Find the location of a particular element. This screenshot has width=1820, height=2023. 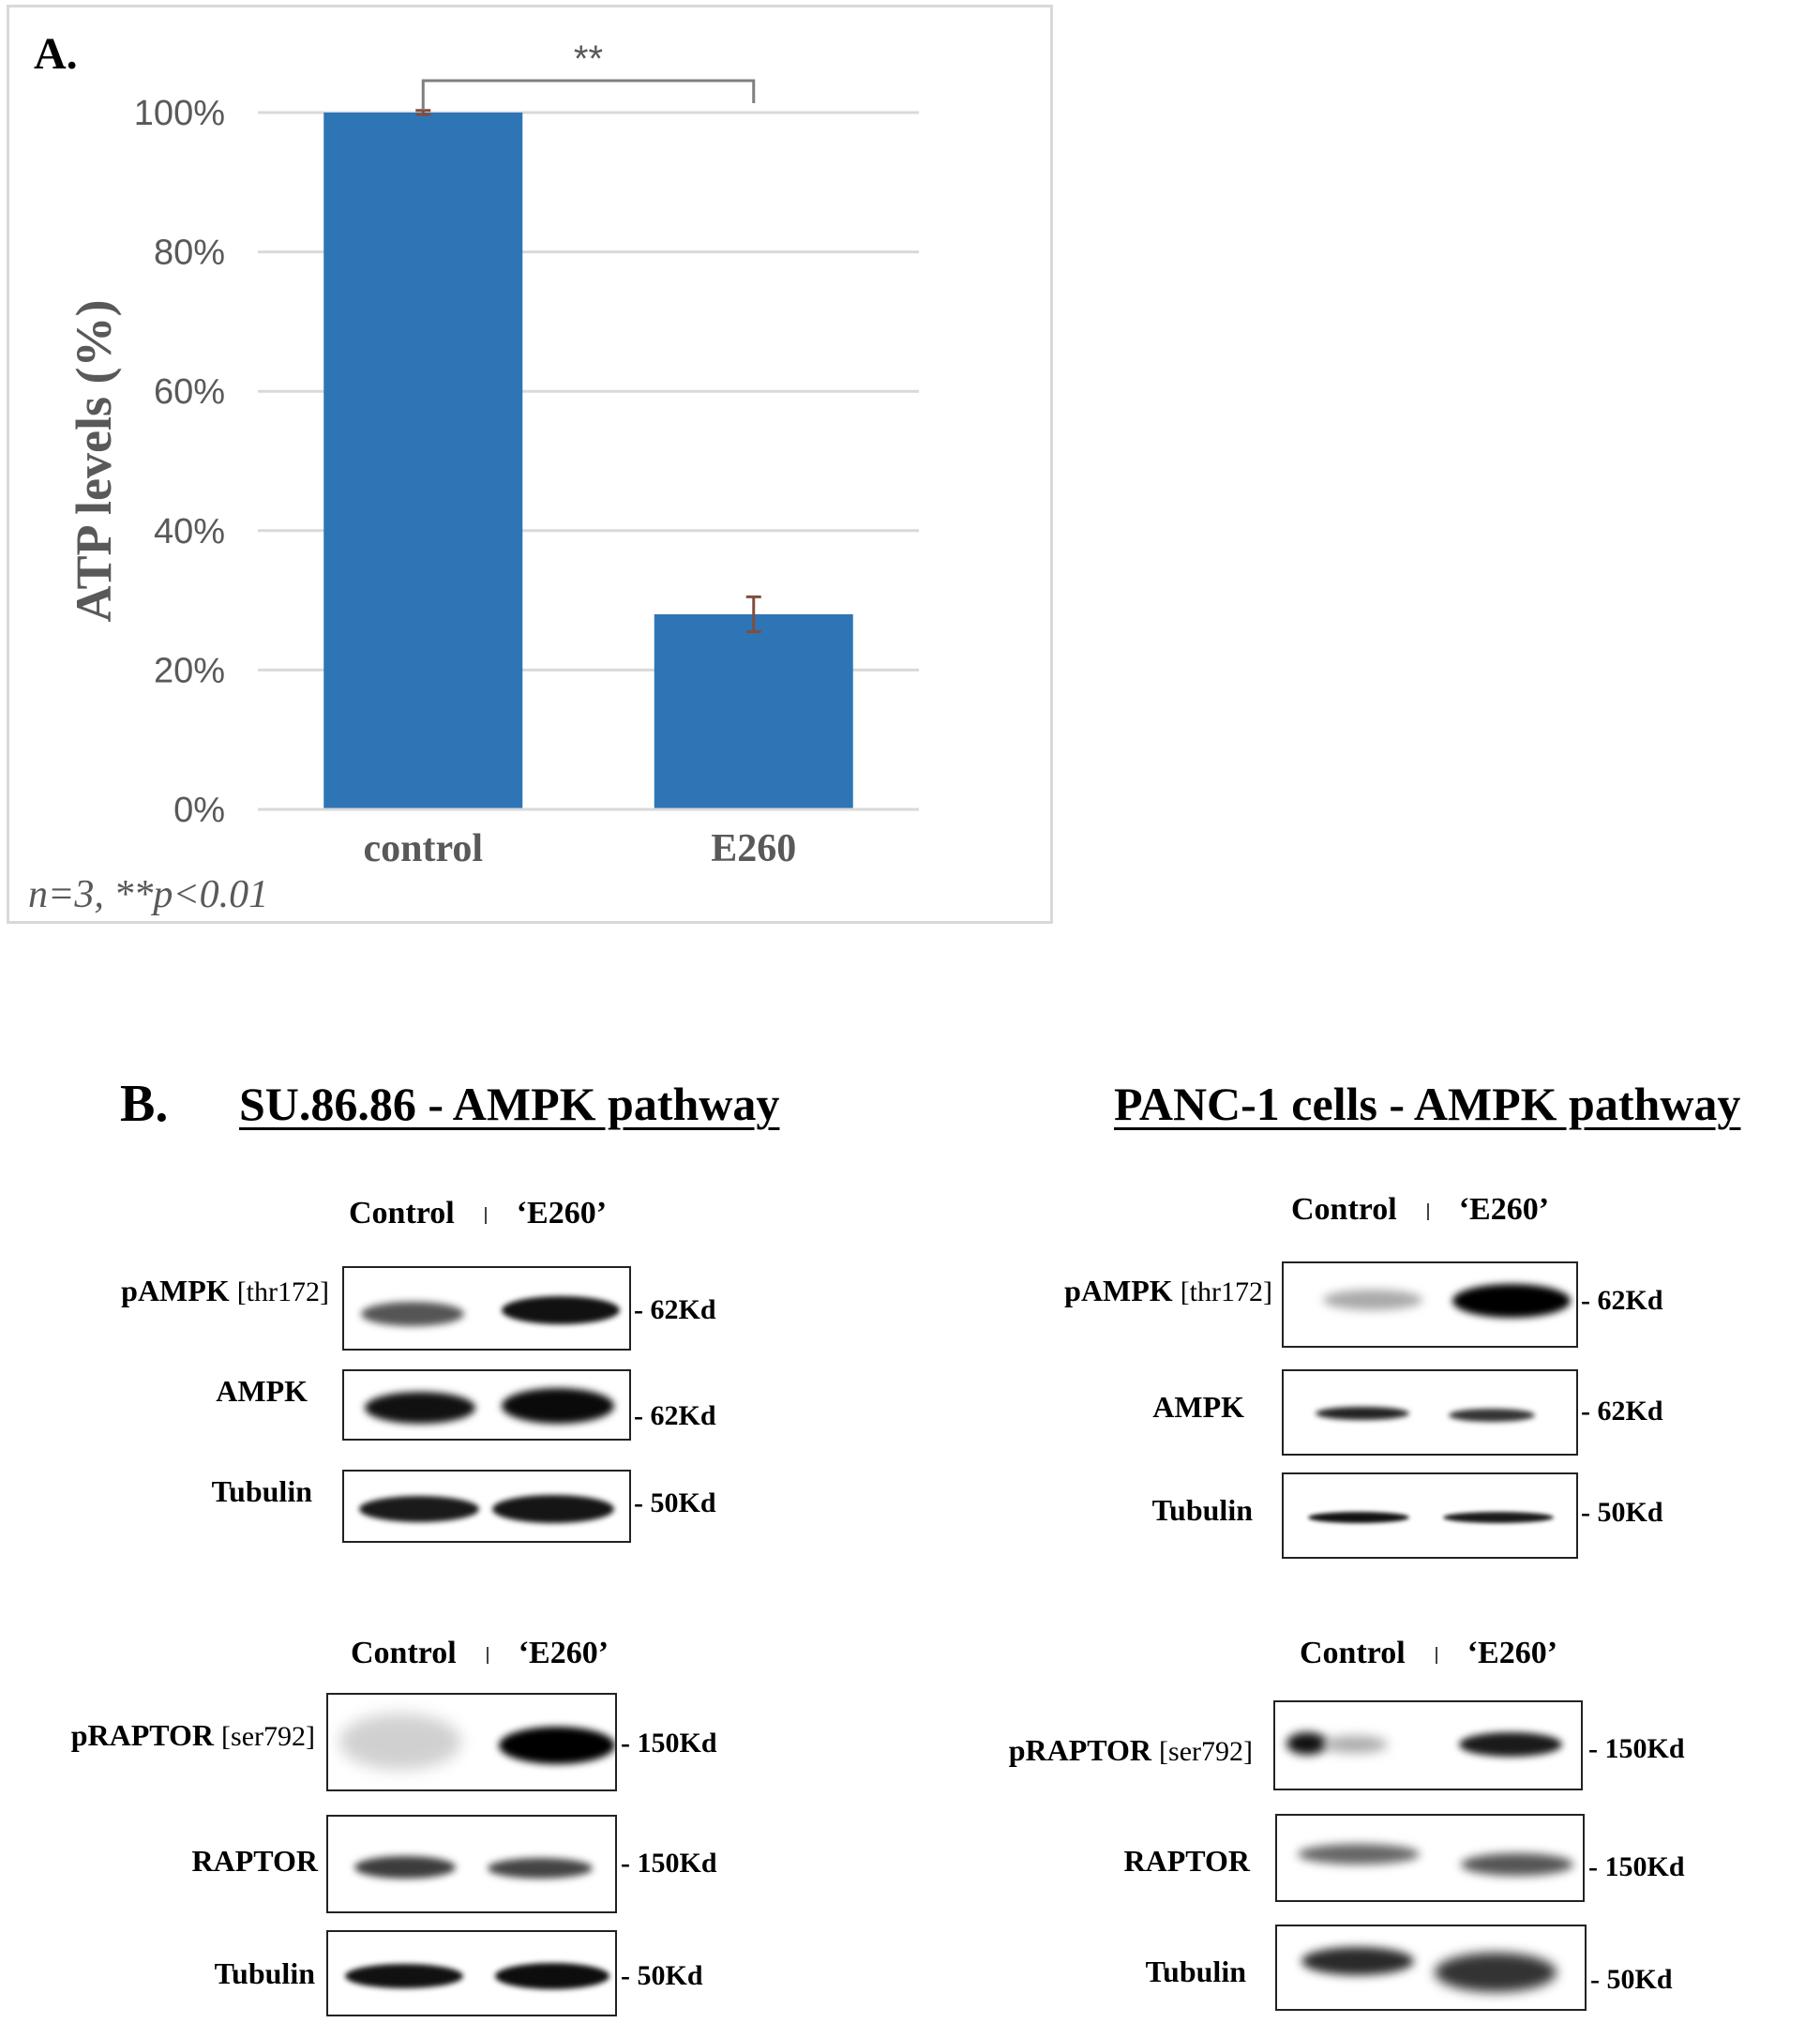

blot-pampk-panc1 is located at coordinates (1430, 1304).